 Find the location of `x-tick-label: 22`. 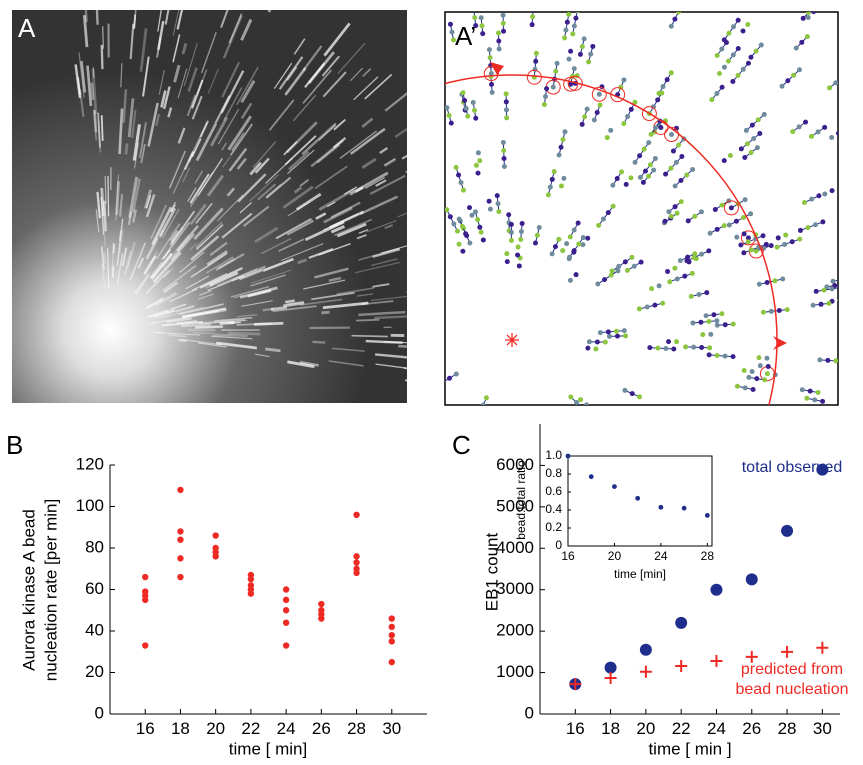

x-tick-label: 22 is located at coordinates (250, 728).